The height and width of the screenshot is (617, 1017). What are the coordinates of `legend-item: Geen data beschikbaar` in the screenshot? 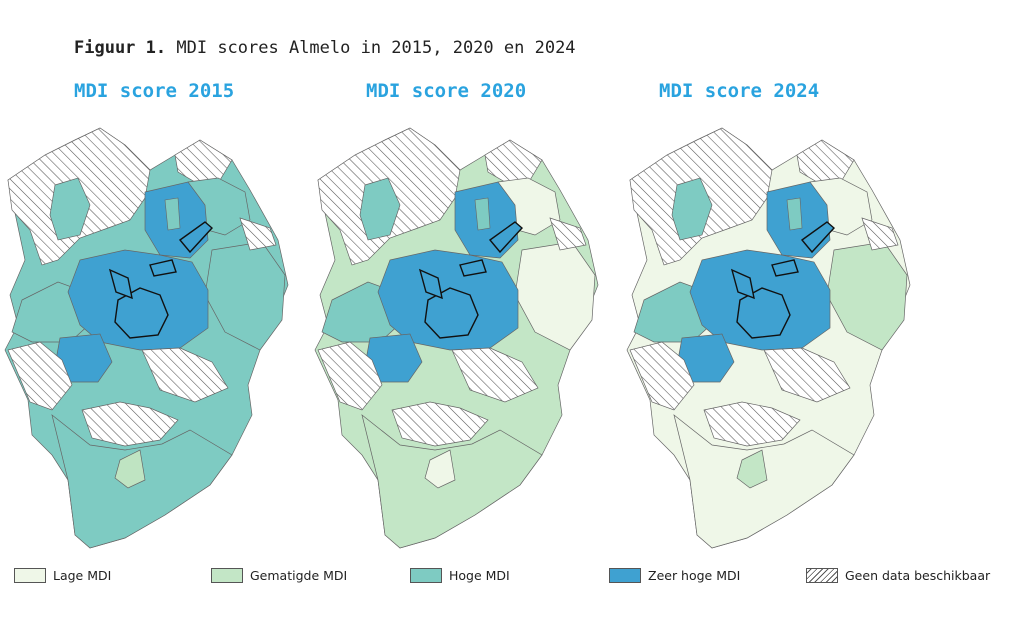 It's located at (898, 575).